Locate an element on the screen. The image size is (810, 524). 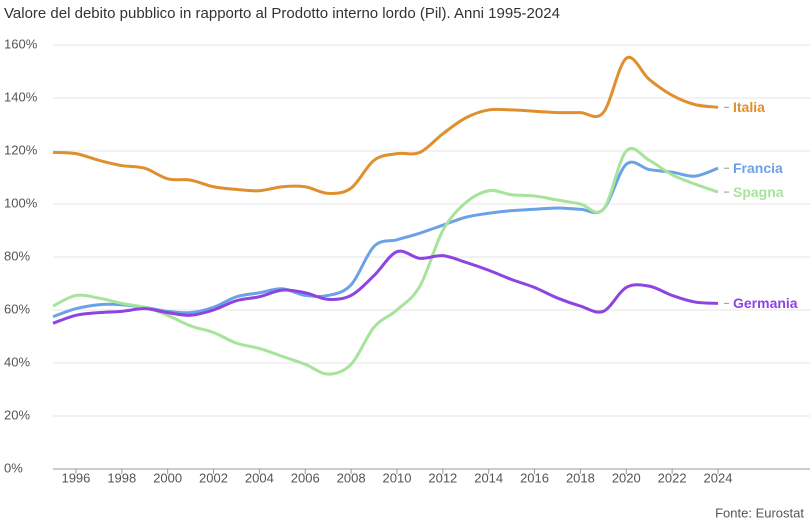
y-tick-label: 160% is located at coordinates (21, 43).